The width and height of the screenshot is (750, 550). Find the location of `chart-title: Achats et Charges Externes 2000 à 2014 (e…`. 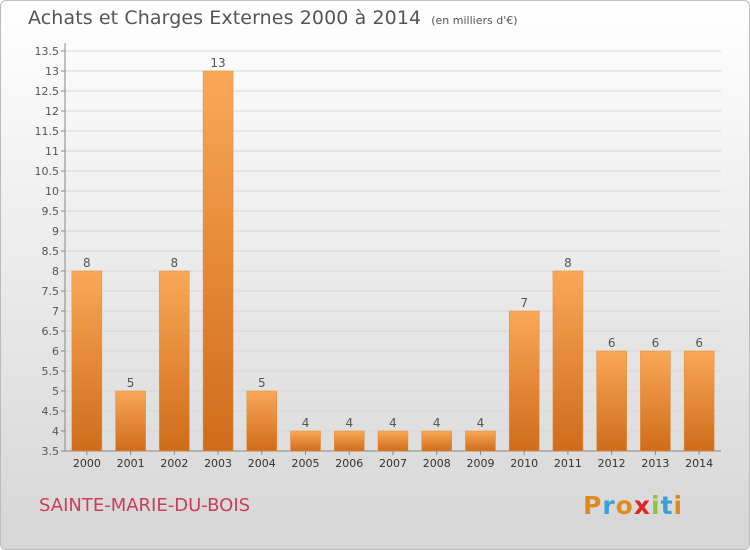

chart-title: Achats et Charges Externes 2000 à 2014 (e… is located at coordinates (273, 18).